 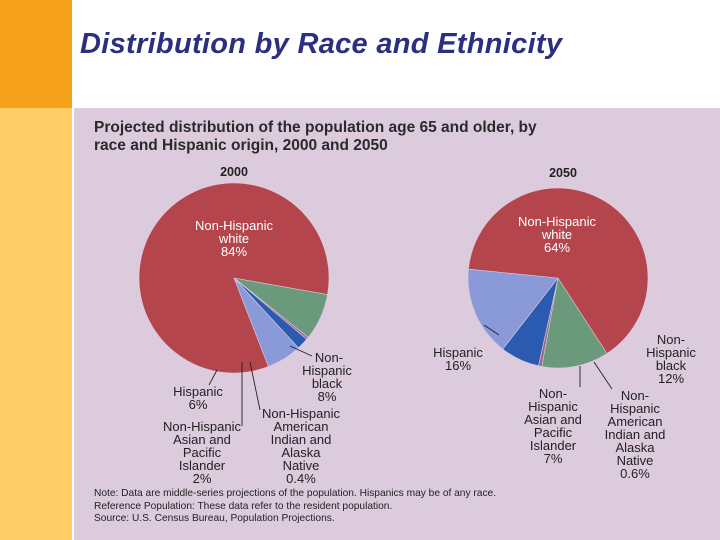 What do you see at coordinates (234, 251) in the screenshot?
I see `label-2000-white-value: 84%` at bounding box center [234, 251].